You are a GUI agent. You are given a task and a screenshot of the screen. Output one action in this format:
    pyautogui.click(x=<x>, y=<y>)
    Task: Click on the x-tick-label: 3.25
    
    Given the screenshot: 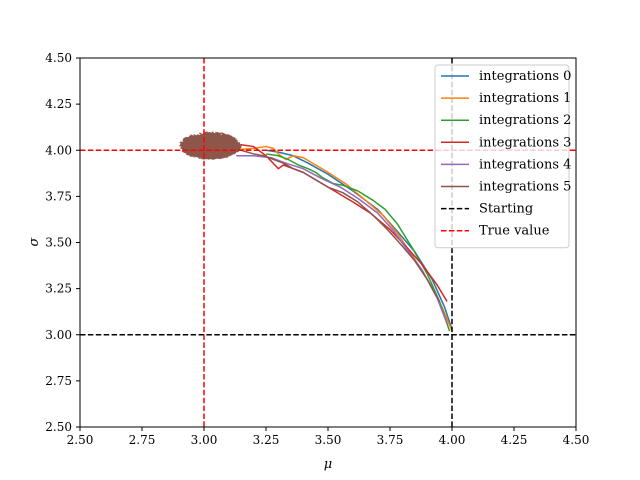 What is the action you would take?
    pyautogui.click(x=266, y=440)
    